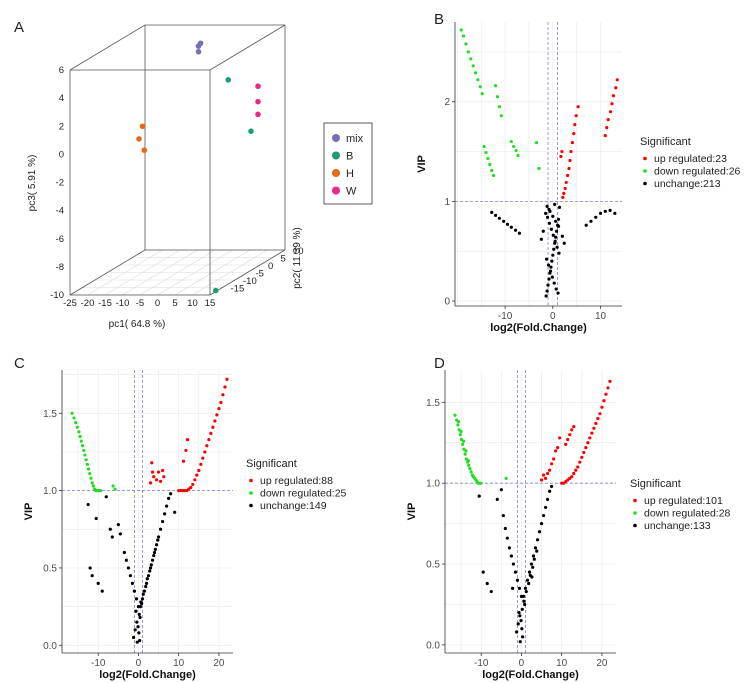 This screenshot has width=752, height=683. I want to click on z-tick-label: -4, so click(60, 211).